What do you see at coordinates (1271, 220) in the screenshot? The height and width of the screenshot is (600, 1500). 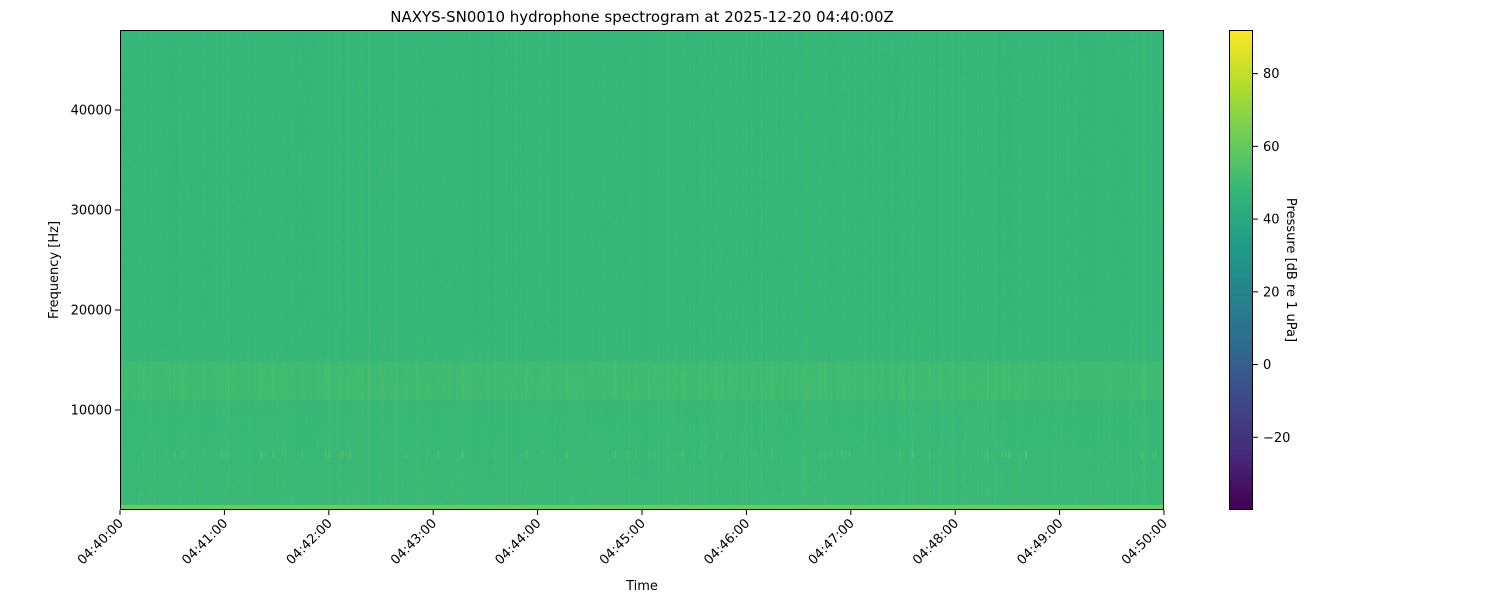 I see `colorbar-tick-label: 40` at bounding box center [1271, 220].